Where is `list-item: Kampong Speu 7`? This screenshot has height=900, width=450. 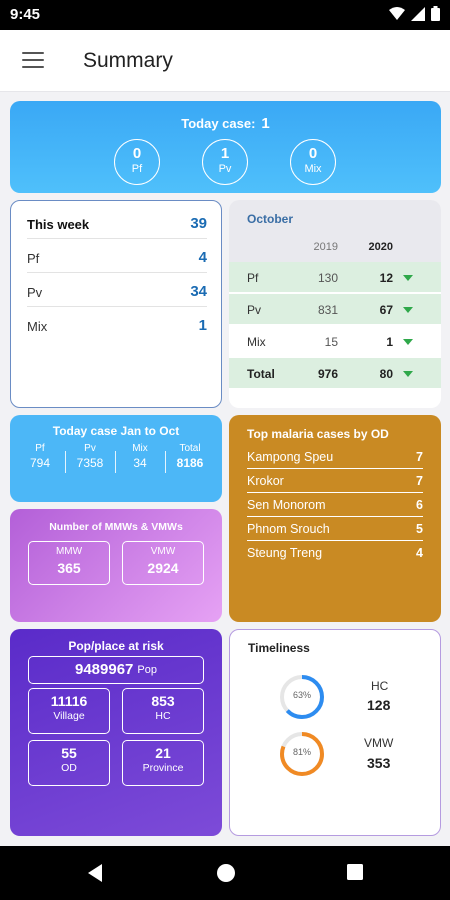
list-item: Kampong Speu 7 is located at coordinates (335, 457).